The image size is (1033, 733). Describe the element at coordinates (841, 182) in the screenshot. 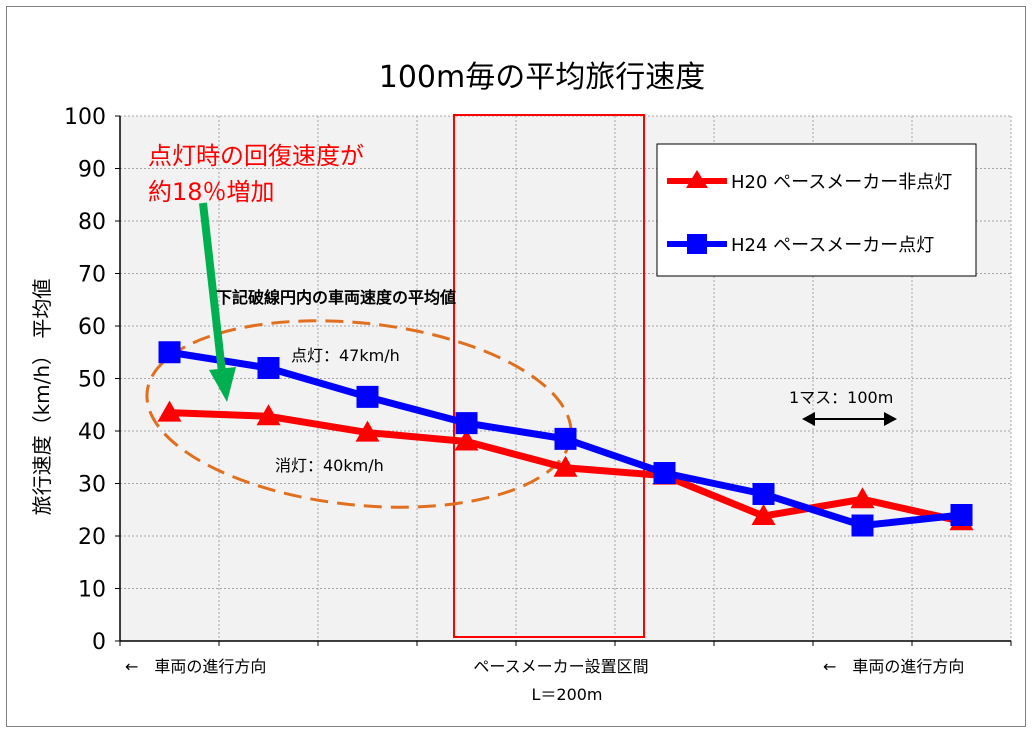

I see `legend-h20-label: H20 ペースメーカー非点灯` at that location.